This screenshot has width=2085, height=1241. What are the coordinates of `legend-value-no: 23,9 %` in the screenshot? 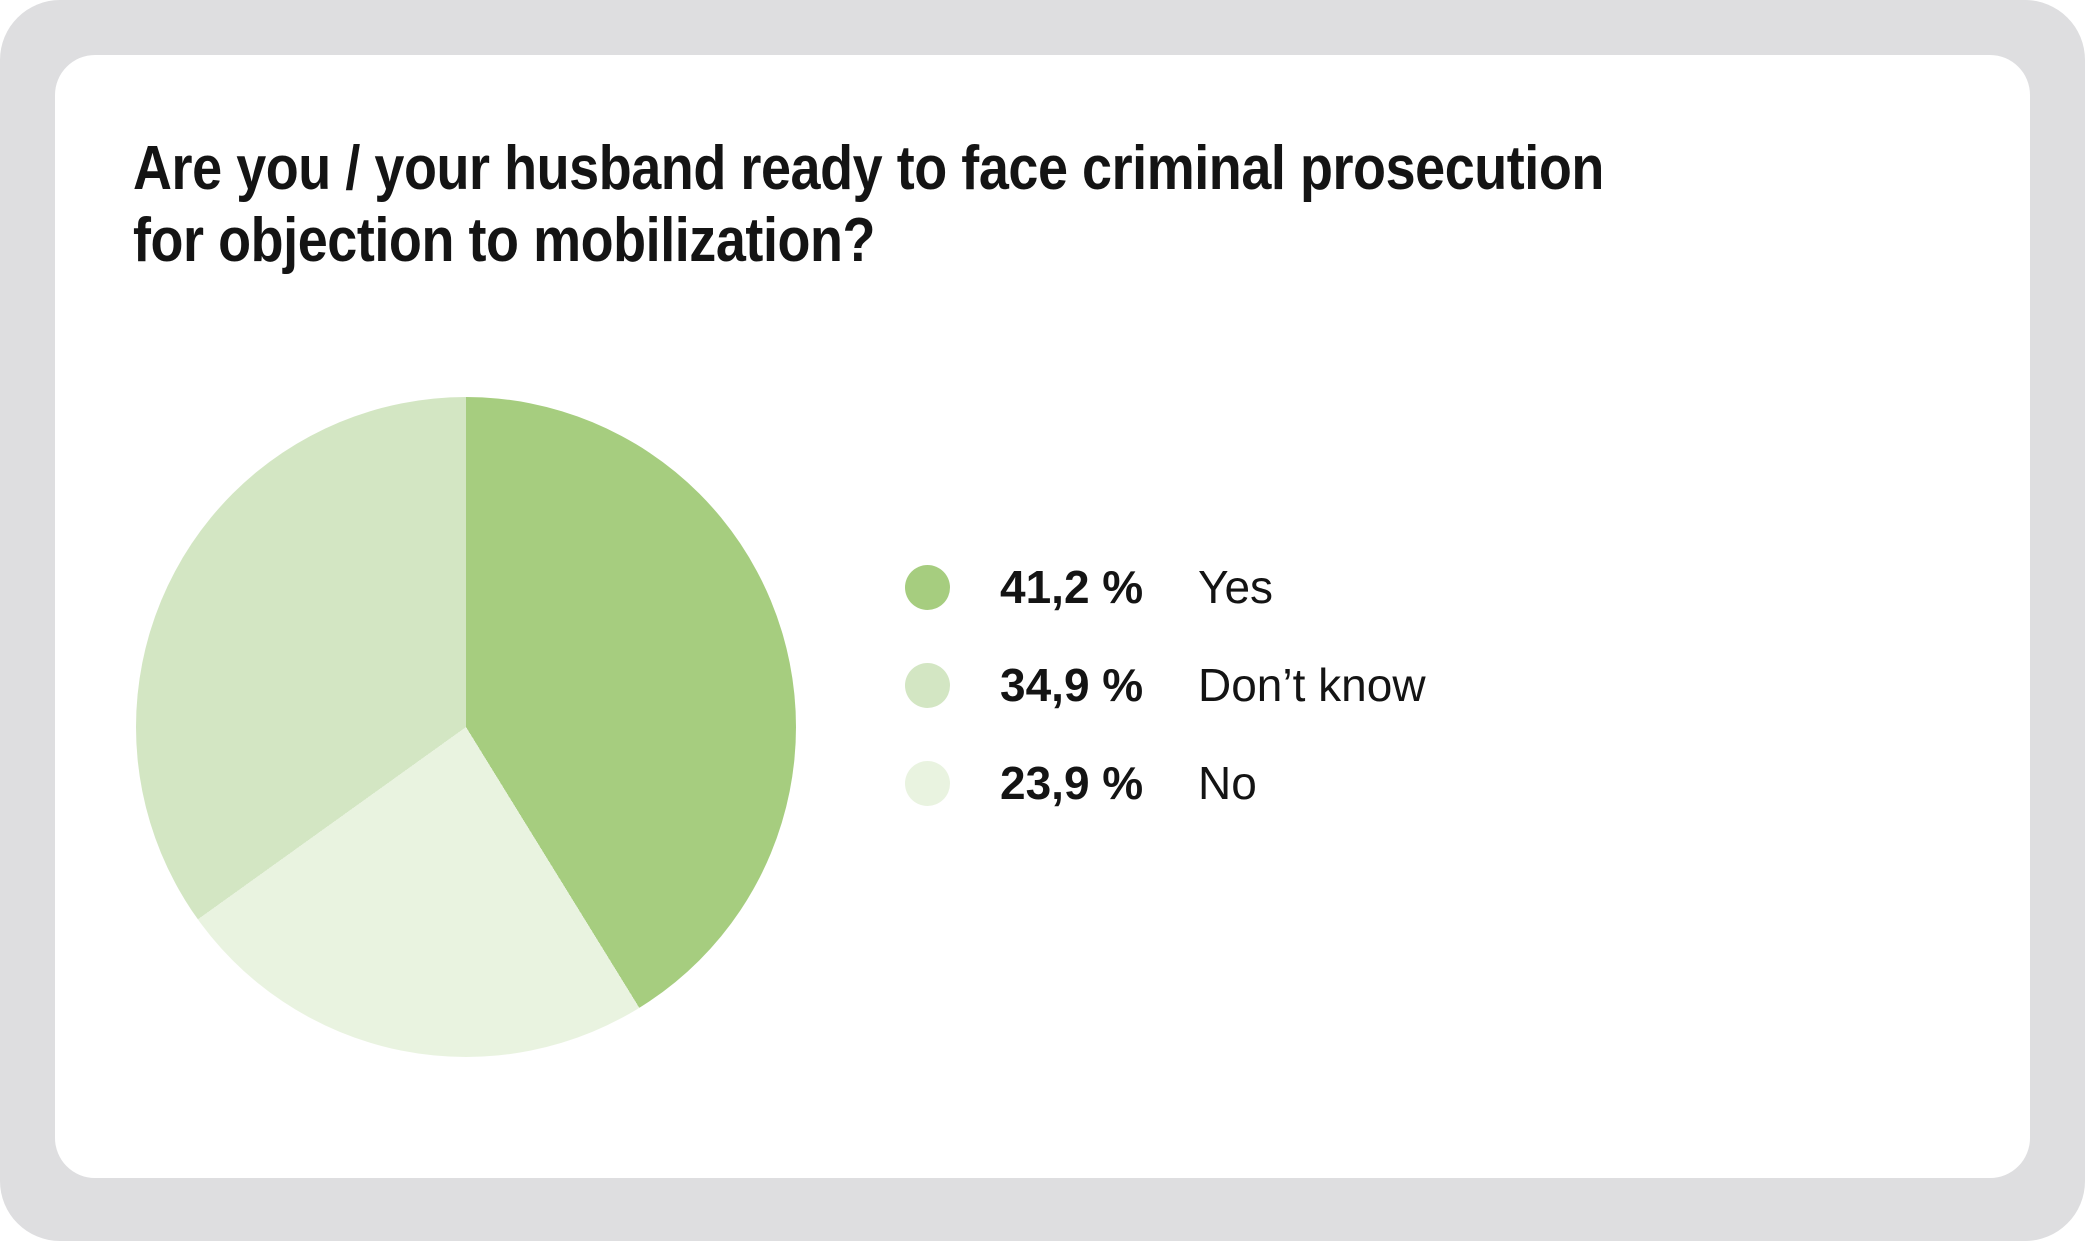 It's located at (1072, 783).